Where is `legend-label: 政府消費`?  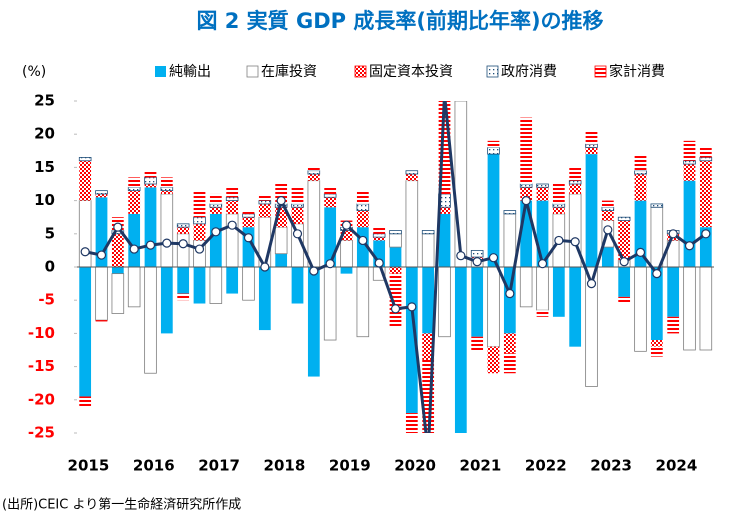 legend-label: 政府消費 is located at coordinates (529, 72).